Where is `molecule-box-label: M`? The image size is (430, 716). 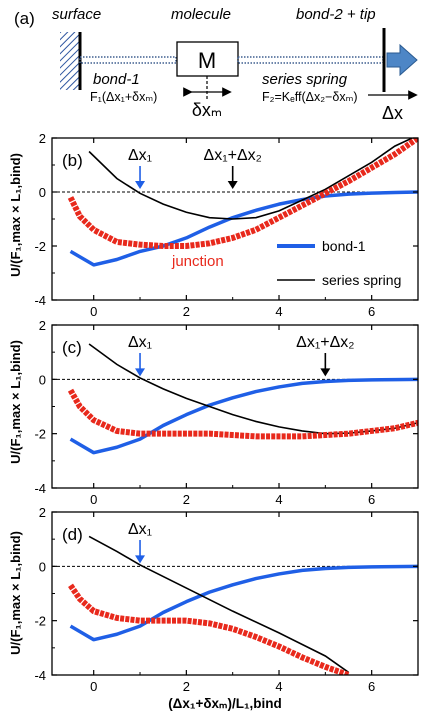
molecule-box-label: M is located at coordinates (207, 60).